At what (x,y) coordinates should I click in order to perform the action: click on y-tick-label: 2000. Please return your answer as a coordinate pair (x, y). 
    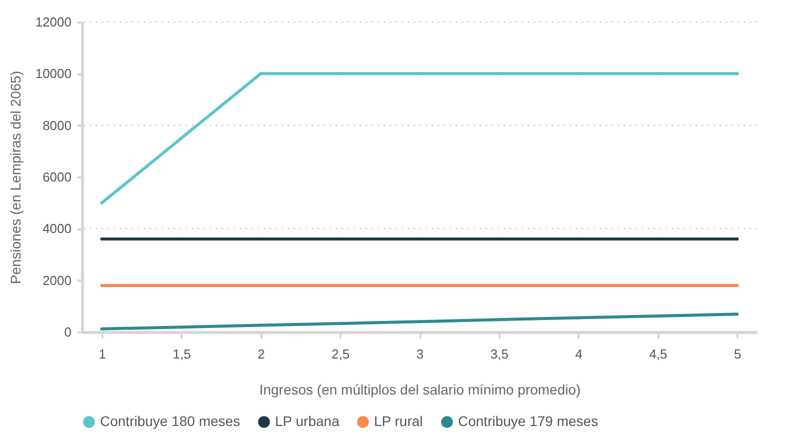
    Looking at the image, I should click on (57, 280).